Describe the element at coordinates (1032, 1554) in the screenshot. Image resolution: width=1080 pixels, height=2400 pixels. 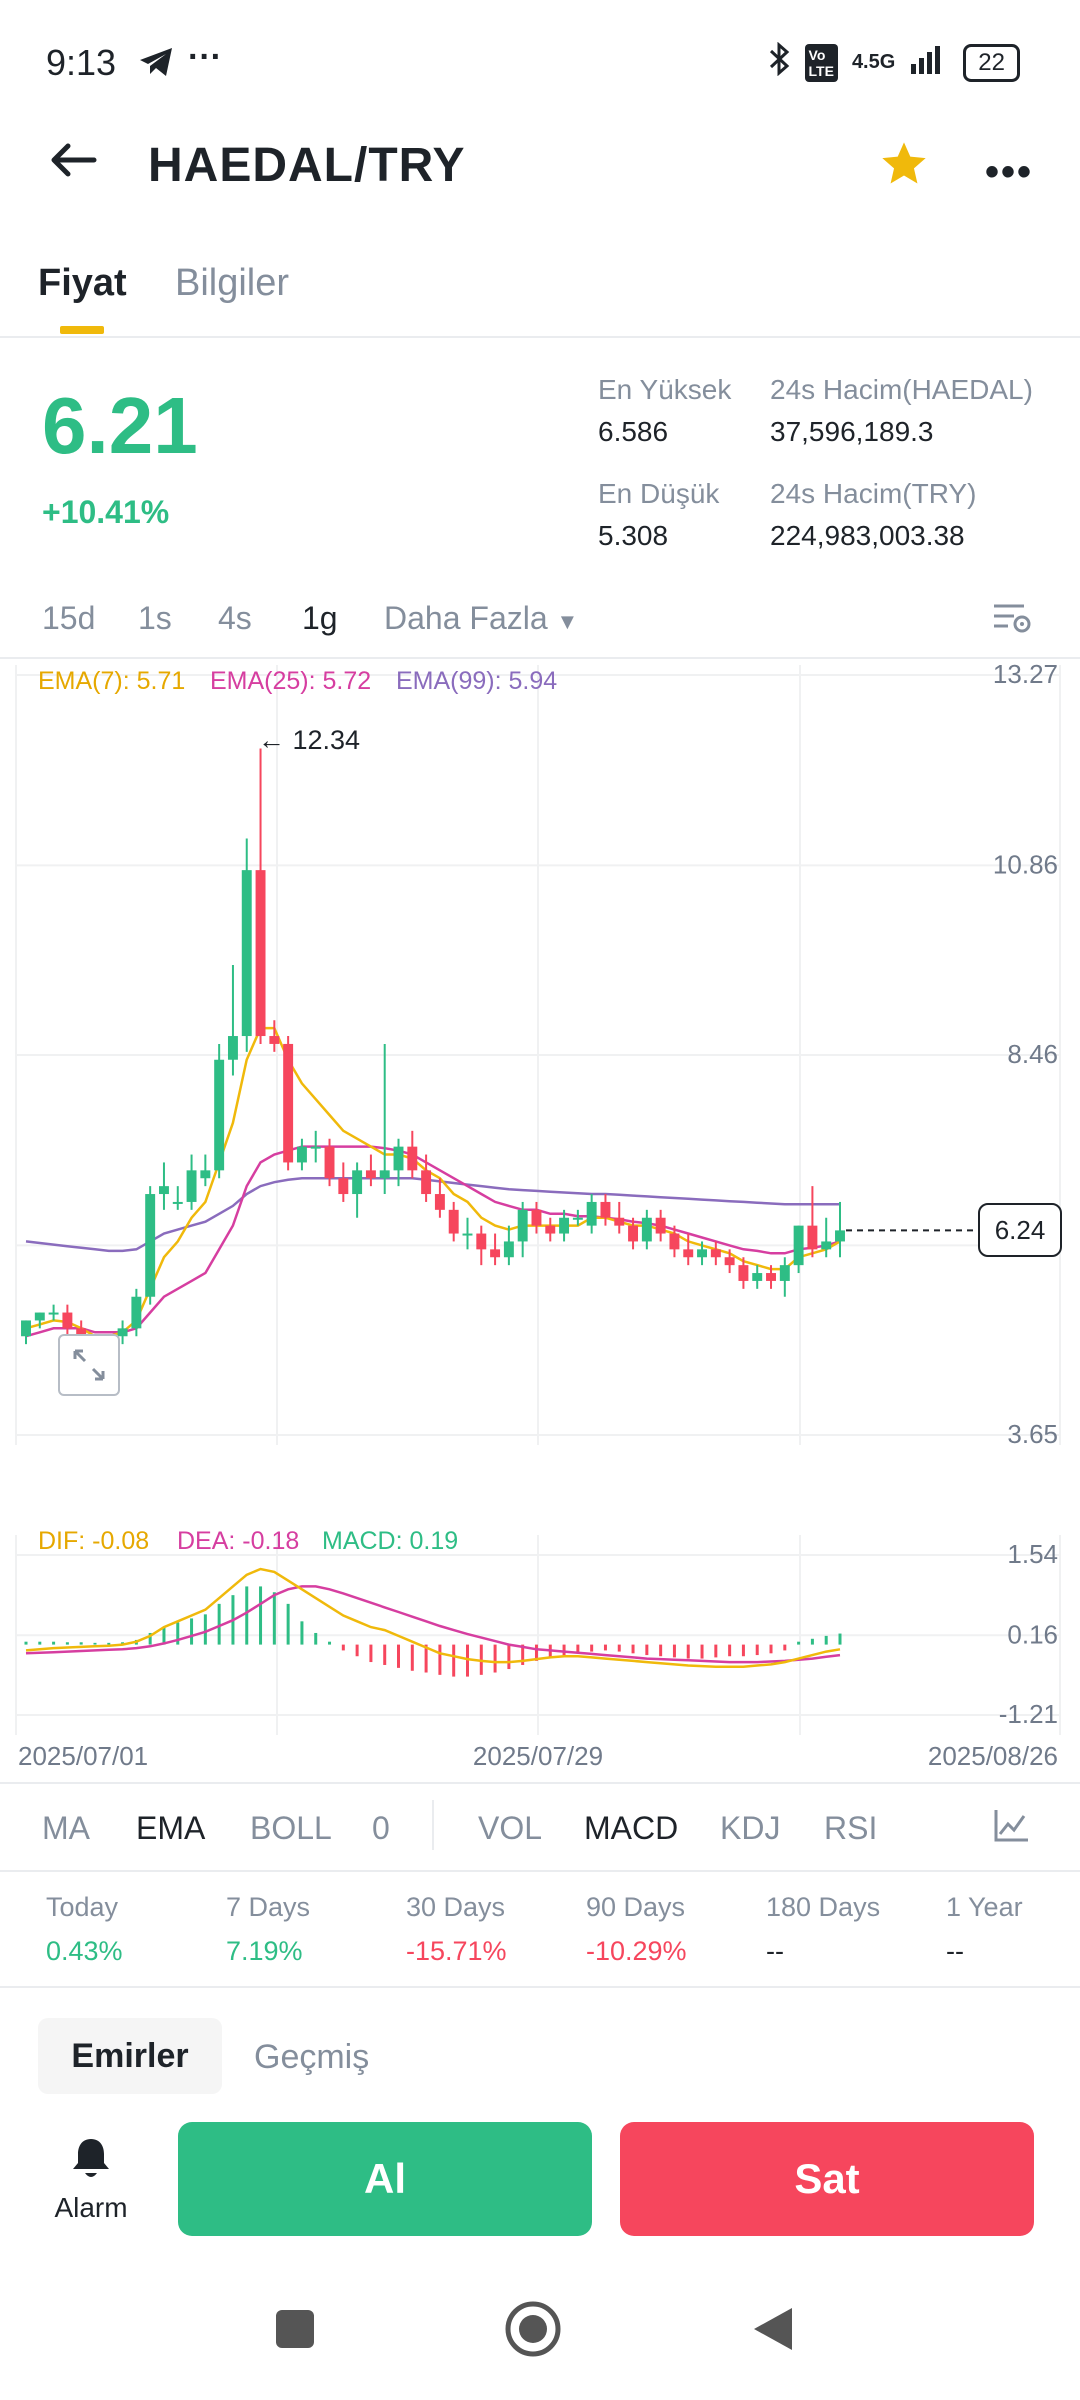
I see `macd-axis-label: 1.54` at that location.